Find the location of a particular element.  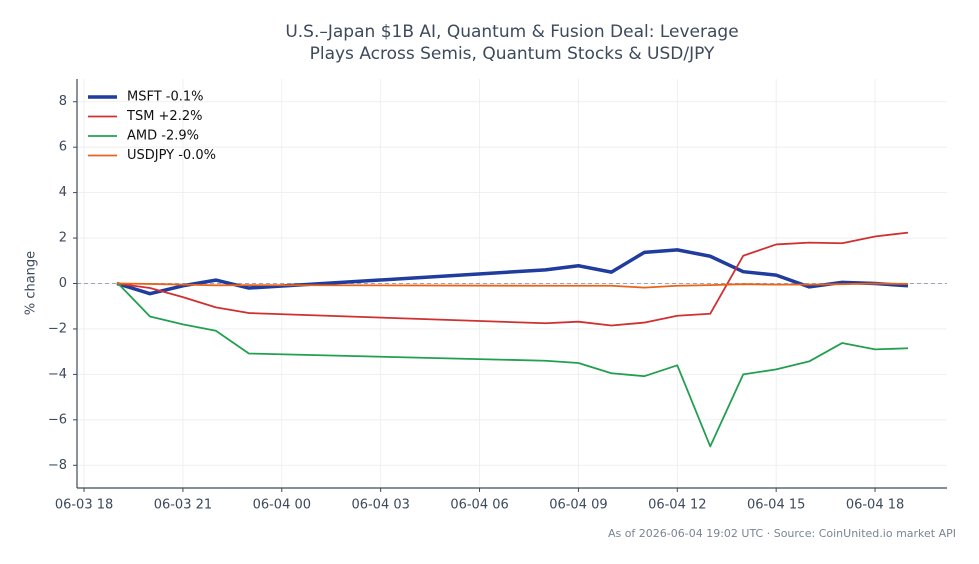

y-axis-label: % change is located at coordinates (31, 283).